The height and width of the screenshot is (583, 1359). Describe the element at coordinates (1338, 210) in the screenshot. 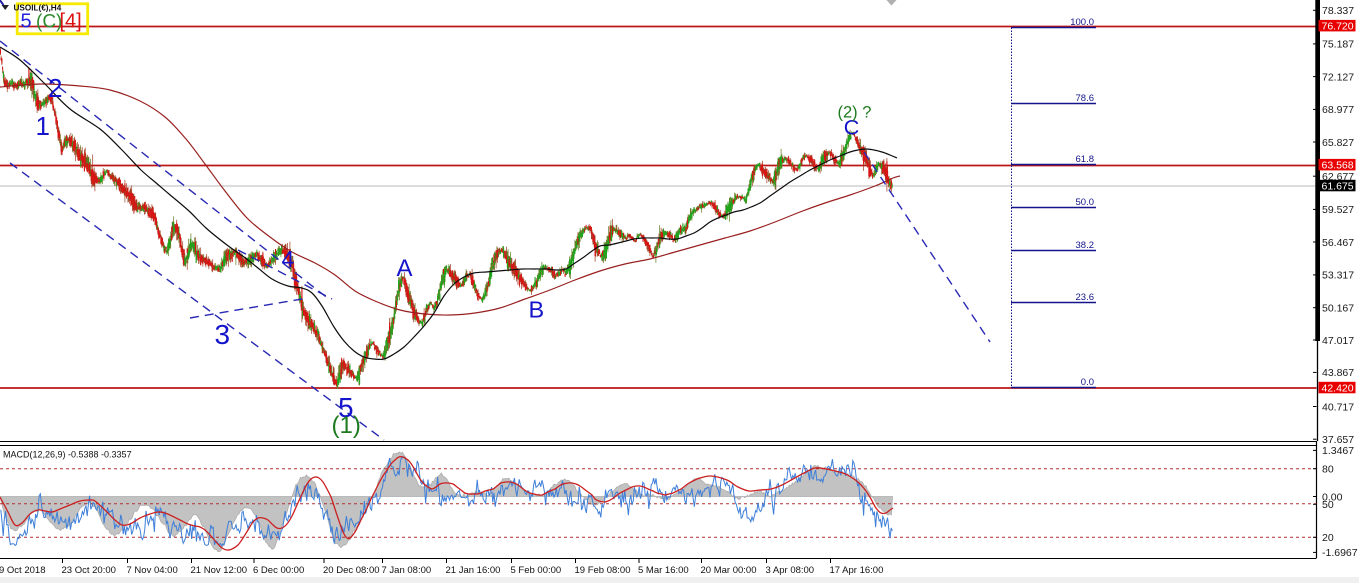

I see `svg-text: 59.527` at that location.